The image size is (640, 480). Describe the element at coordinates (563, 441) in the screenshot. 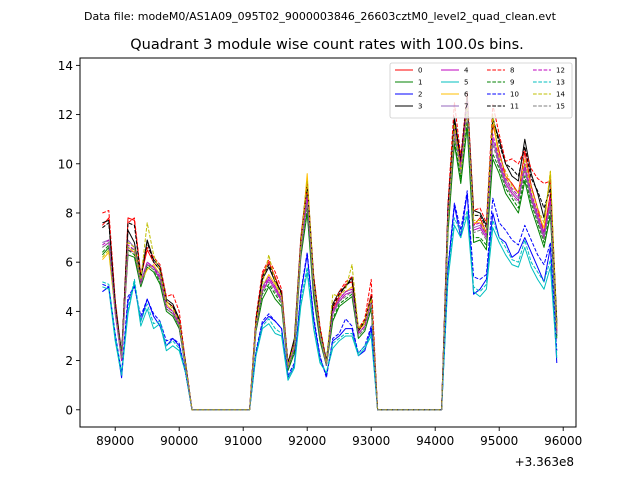

I see `x-tick-label: 96000` at that location.